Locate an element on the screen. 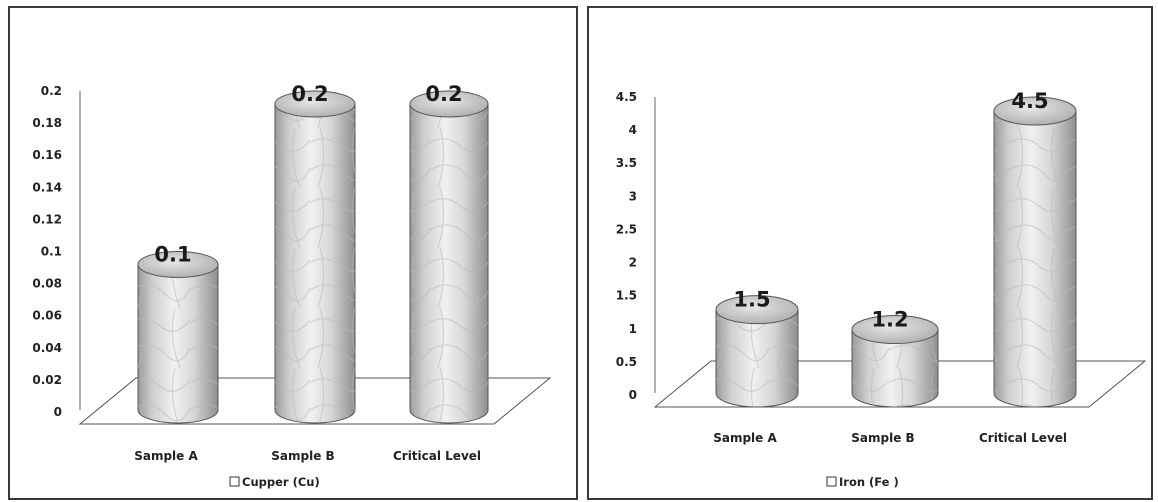 This screenshot has width=1158, height=502. y-tick-label: 0.2 is located at coordinates (51, 91).